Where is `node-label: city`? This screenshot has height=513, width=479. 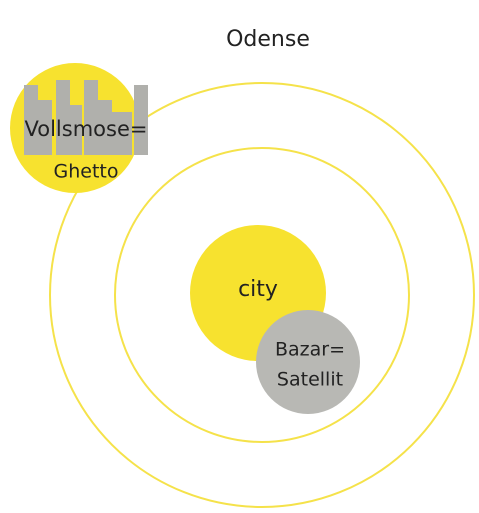 node-label: city is located at coordinates (258, 289).